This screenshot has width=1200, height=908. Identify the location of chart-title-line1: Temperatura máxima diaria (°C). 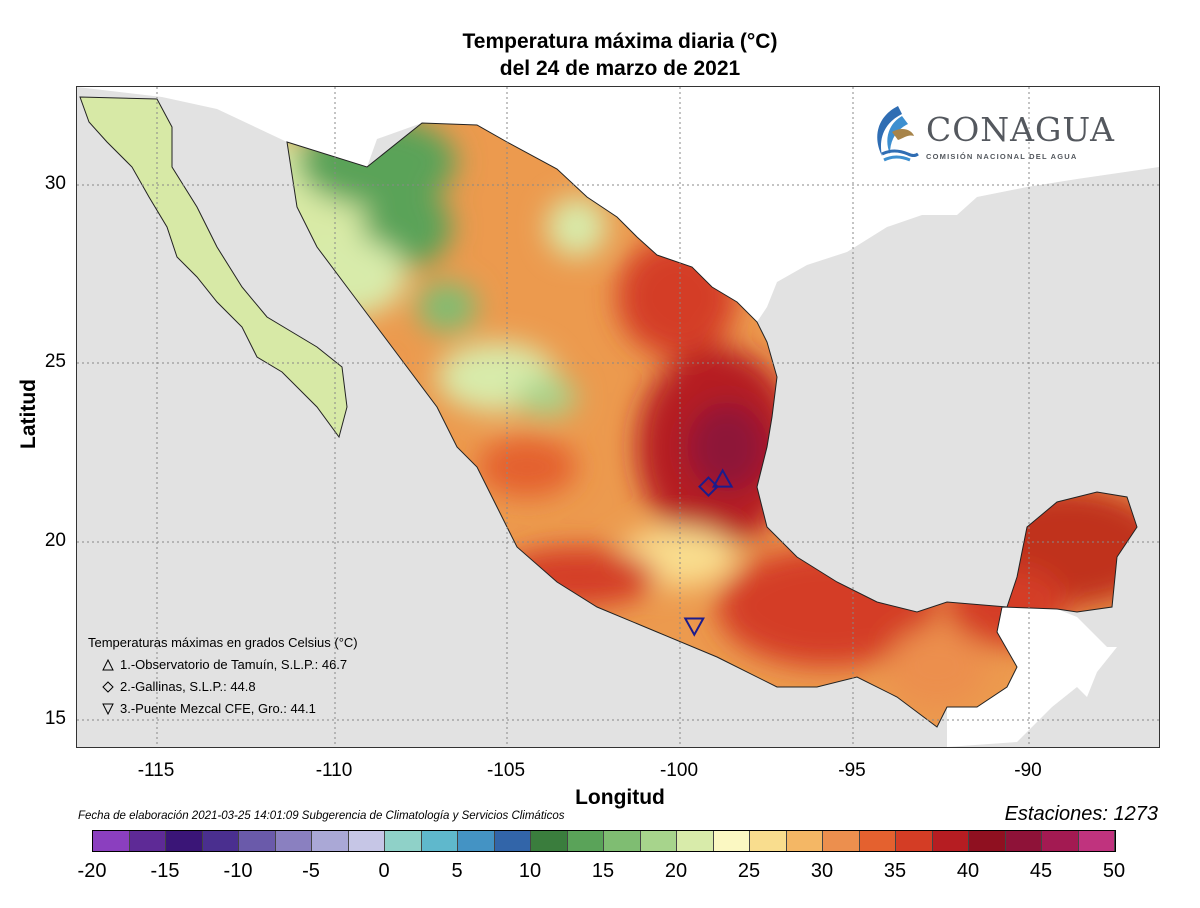
(620, 41).